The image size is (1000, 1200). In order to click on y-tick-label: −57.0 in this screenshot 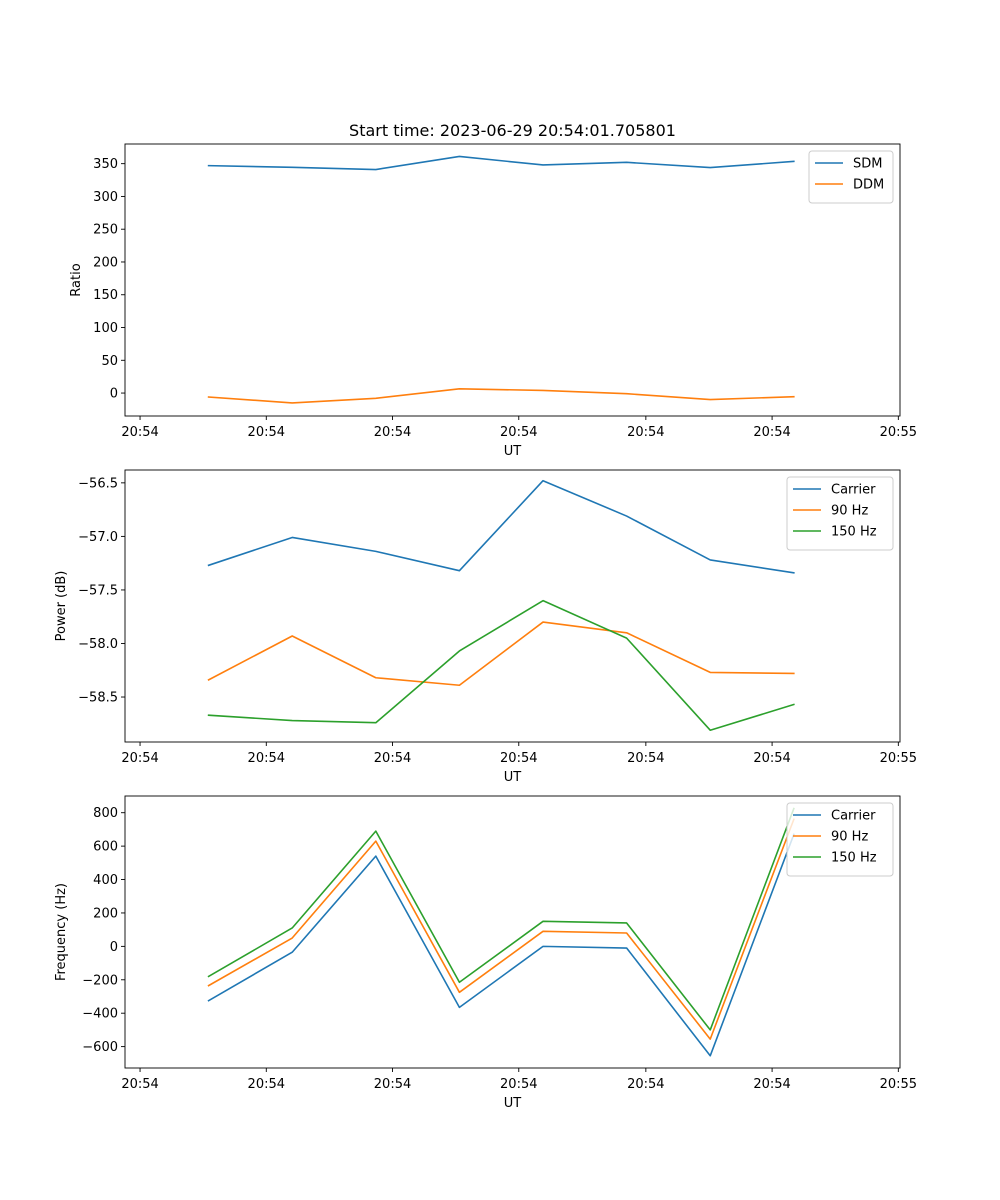, I will do `click(98, 537)`.